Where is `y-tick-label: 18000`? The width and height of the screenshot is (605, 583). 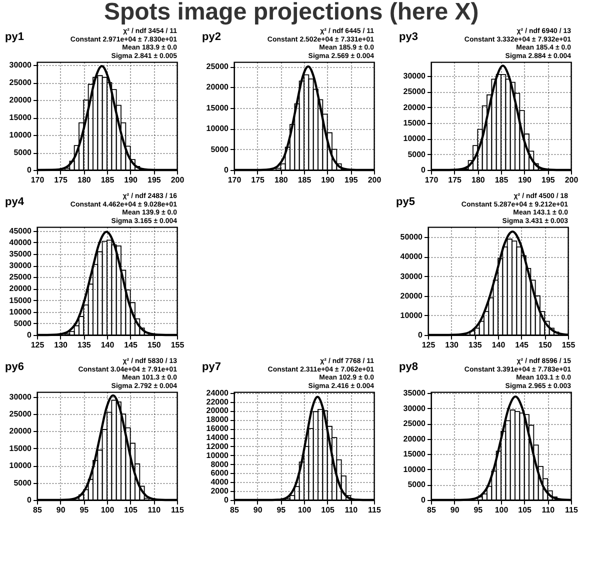 y-tick-label: 18000 is located at coordinates (218, 419).